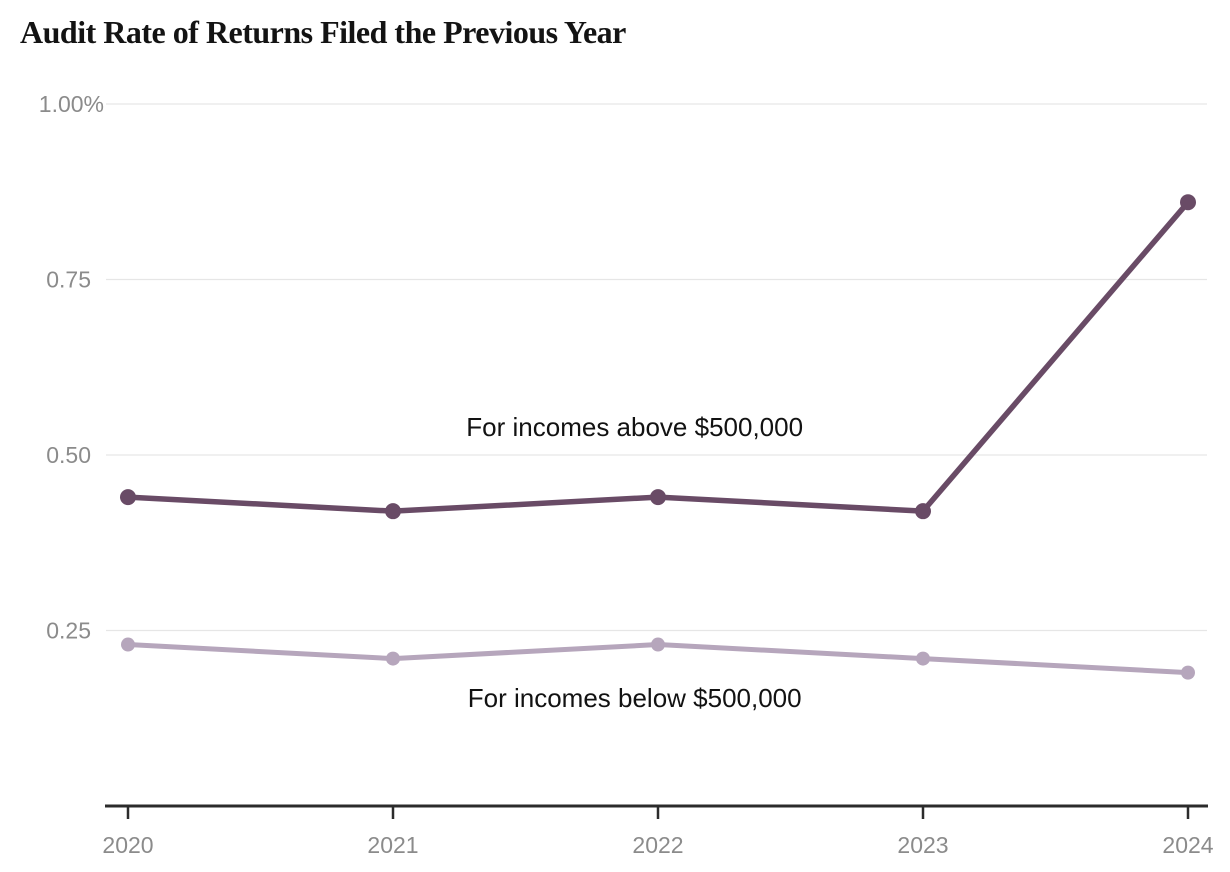 This screenshot has height=872, width=1230. What do you see at coordinates (71, 367) in the screenshot?
I see `y-axis-labels-group: 0.25 0.50 0.75 1.00%` at bounding box center [71, 367].